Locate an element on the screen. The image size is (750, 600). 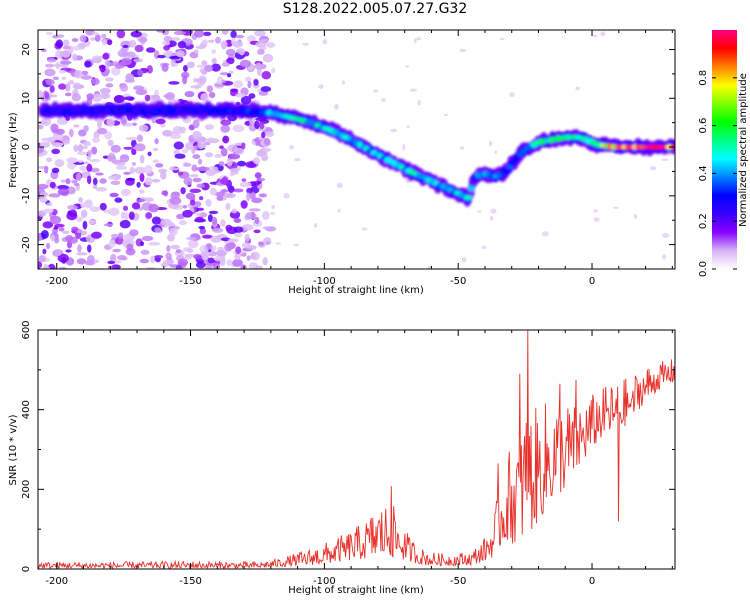
spectrogram-x-tick-label: 0 is located at coordinates (592, 281).